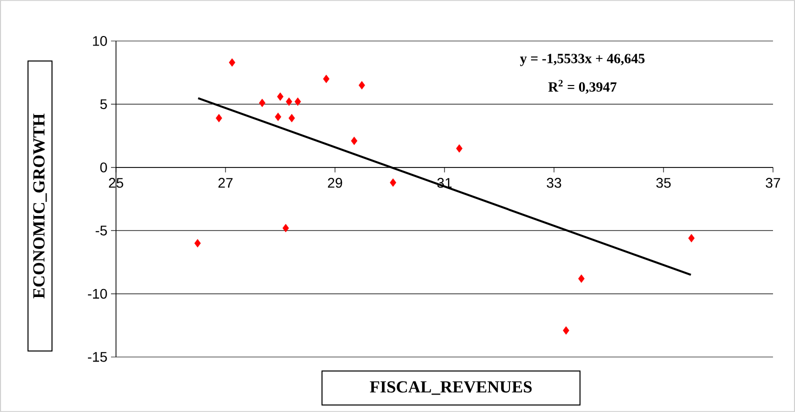  I want to click on y-tick-label: -5, so click(101, 231).